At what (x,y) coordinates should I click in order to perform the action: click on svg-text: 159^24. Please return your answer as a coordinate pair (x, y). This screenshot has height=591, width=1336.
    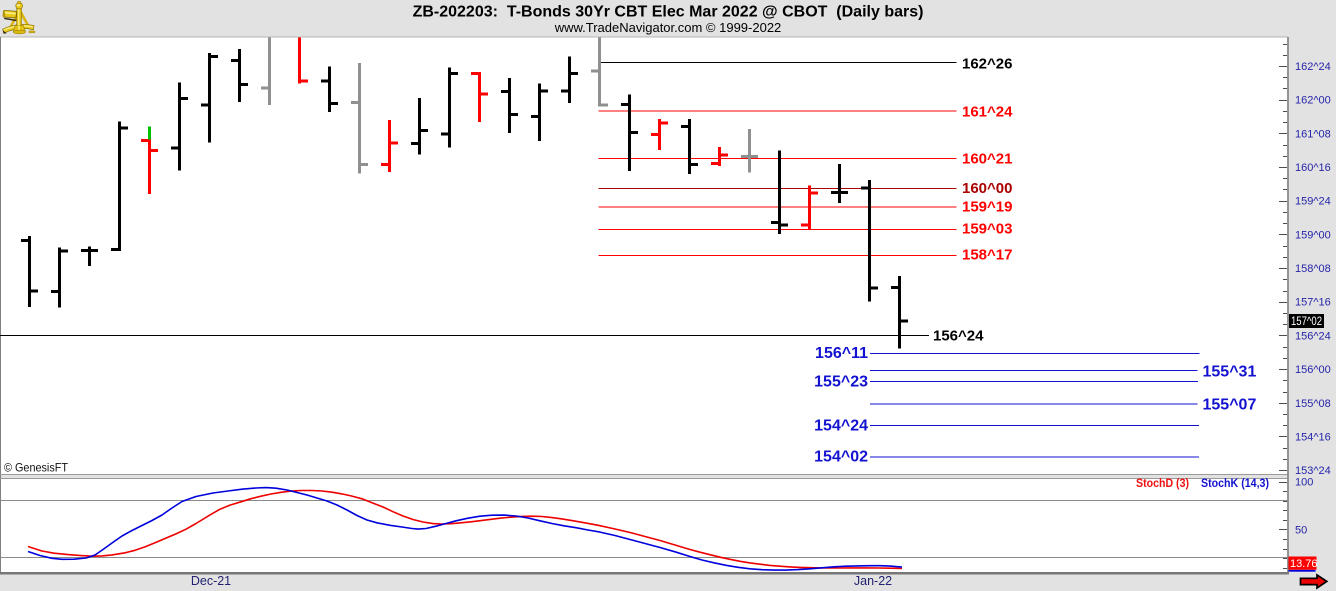
    Looking at the image, I should click on (1313, 202).